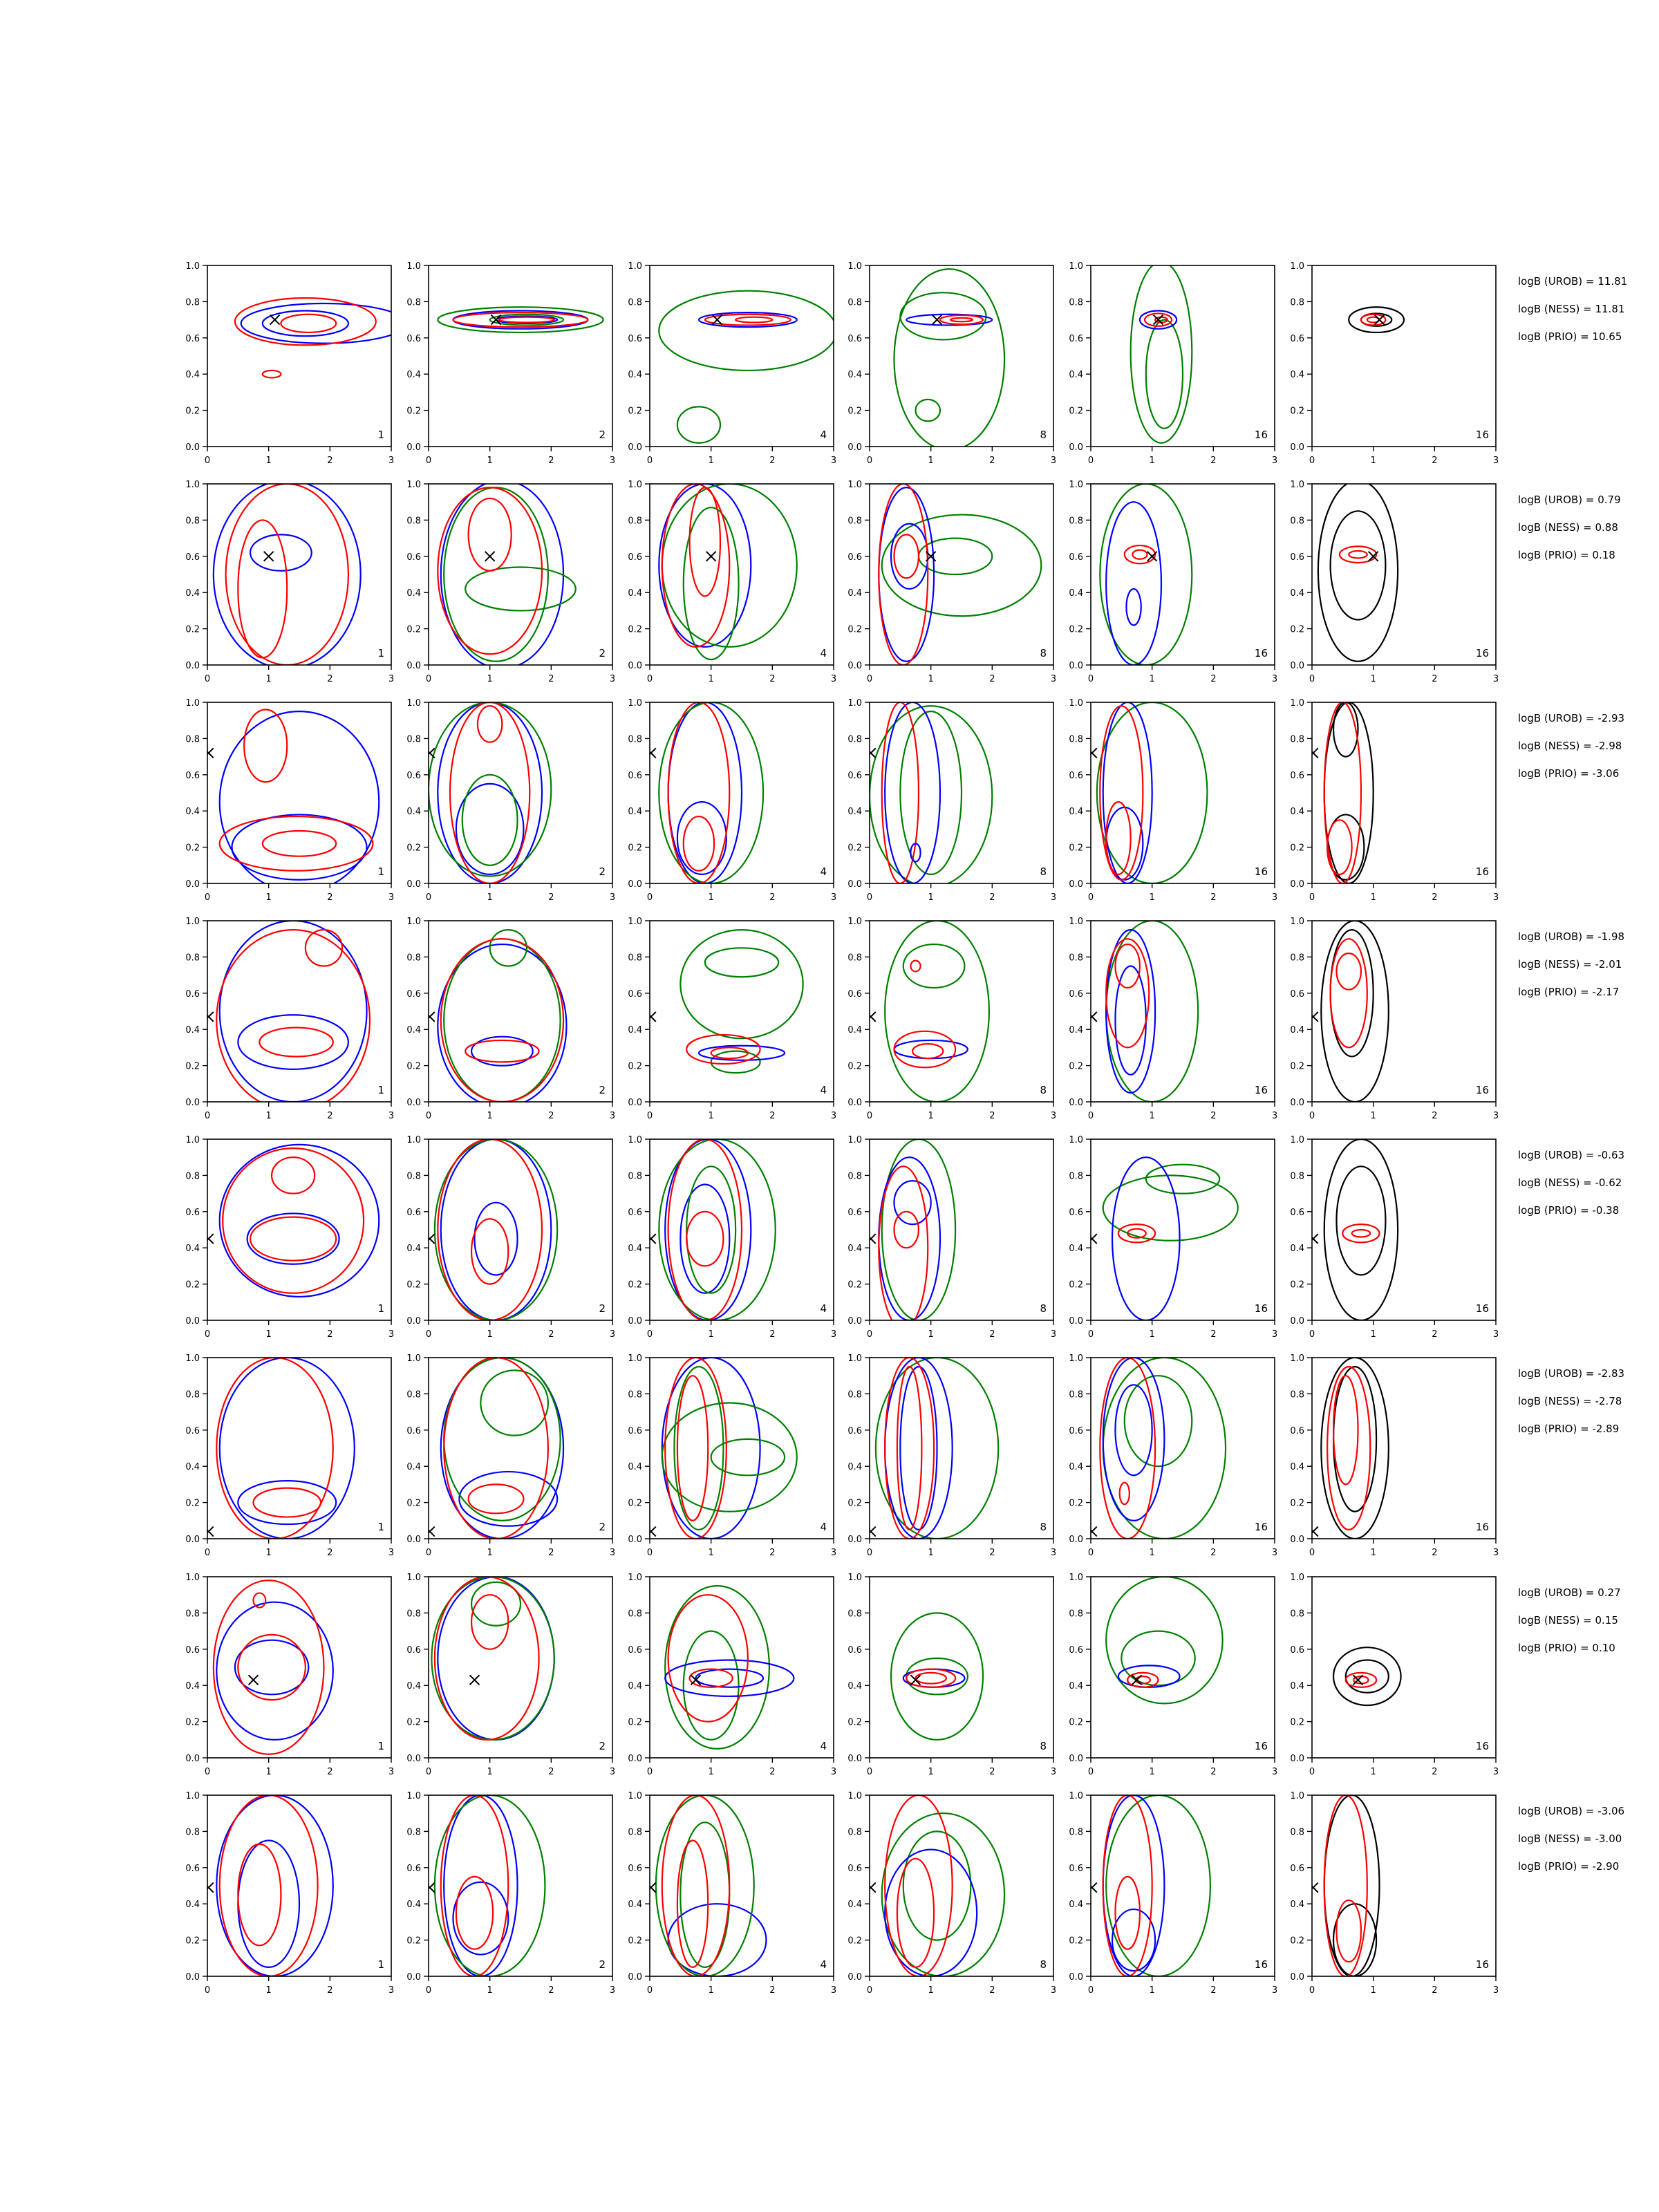  What do you see at coordinates (1173, 800) in the screenshot?
I see `panel-r3-c5: 0 1 2 3 0.0 0.2 0.4 0.6 0.8 1.0 16` at bounding box center [1173, 800].